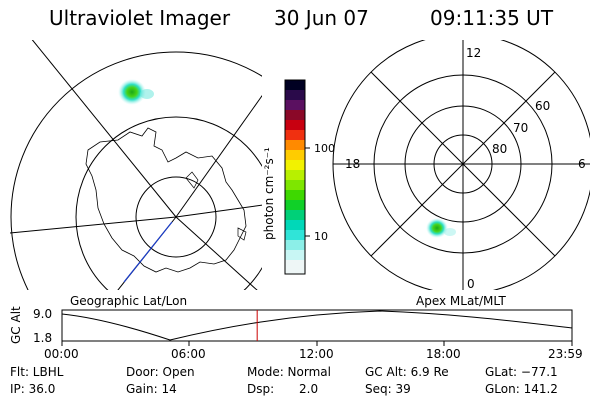 The width and height of the screenshot is (600, 400). What do you see at coordinates (321, 236) in the screenshot?
I see `colorbar-tick-10: 10` at bounding box center [321, 236].